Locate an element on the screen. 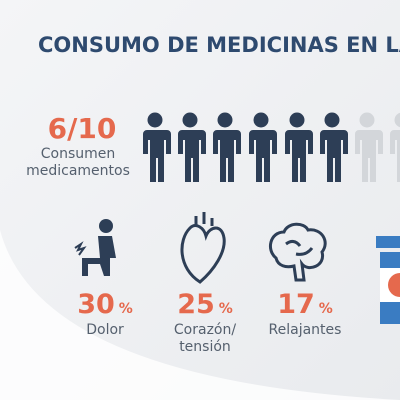  title: CONSUMO DE MEDICINAS EN LA is located at coordinates (219, 45).